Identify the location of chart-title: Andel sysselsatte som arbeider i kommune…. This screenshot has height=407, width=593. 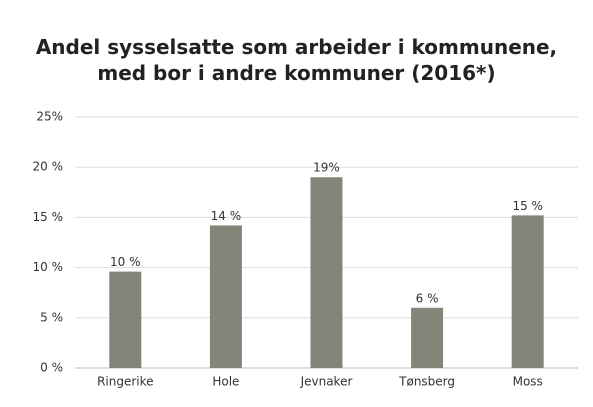
(296, 60).